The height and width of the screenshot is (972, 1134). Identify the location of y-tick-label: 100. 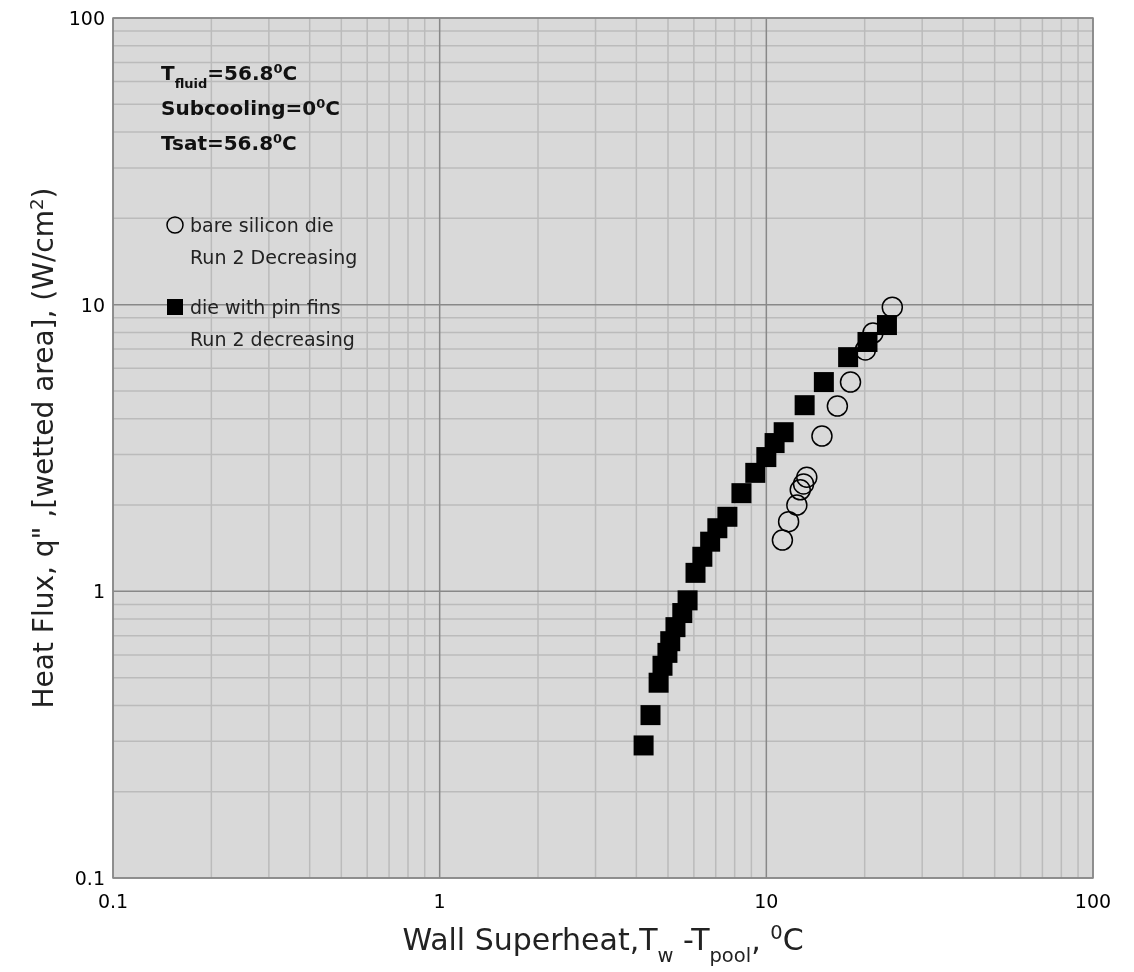
(86, 18).